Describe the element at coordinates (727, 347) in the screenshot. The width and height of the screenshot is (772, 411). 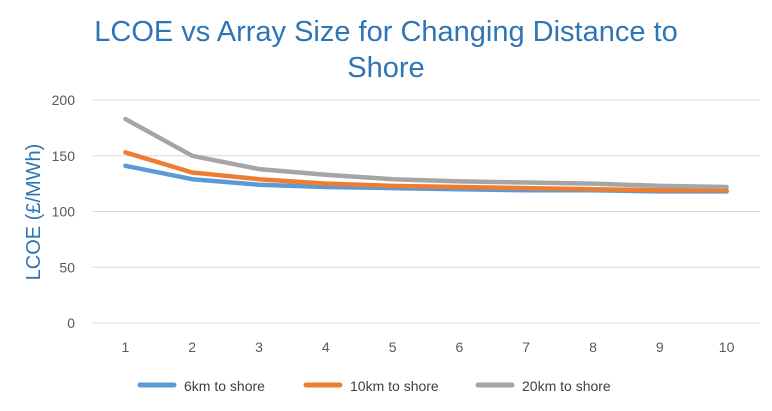
I see `x-tick-label: 10` at that location.